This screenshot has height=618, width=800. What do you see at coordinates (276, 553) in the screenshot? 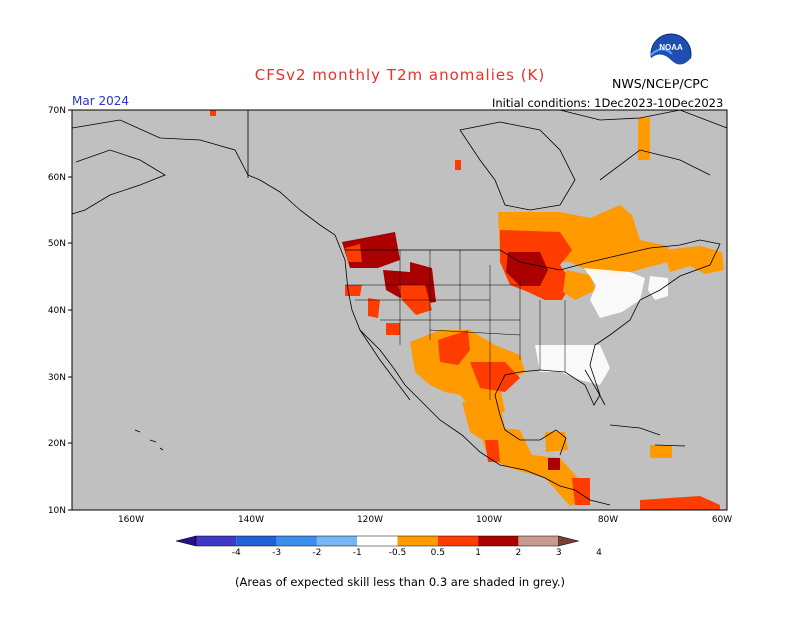
I see `colorbar-label: -3` at bounding box center [276, 553].